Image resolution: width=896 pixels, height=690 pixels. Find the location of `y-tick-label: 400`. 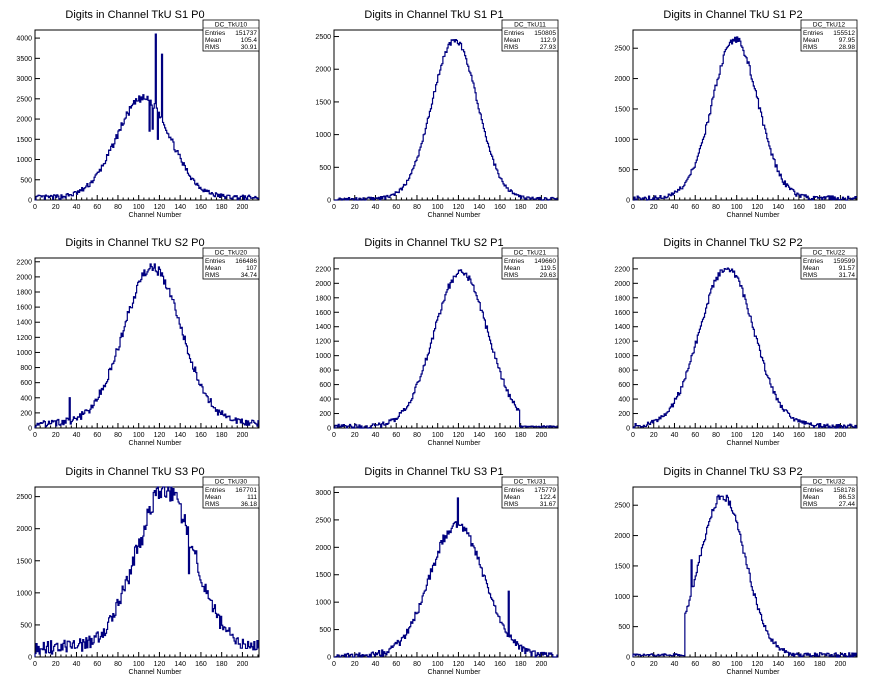

y-tick-label: 400 is located at coordinates (325, 400).